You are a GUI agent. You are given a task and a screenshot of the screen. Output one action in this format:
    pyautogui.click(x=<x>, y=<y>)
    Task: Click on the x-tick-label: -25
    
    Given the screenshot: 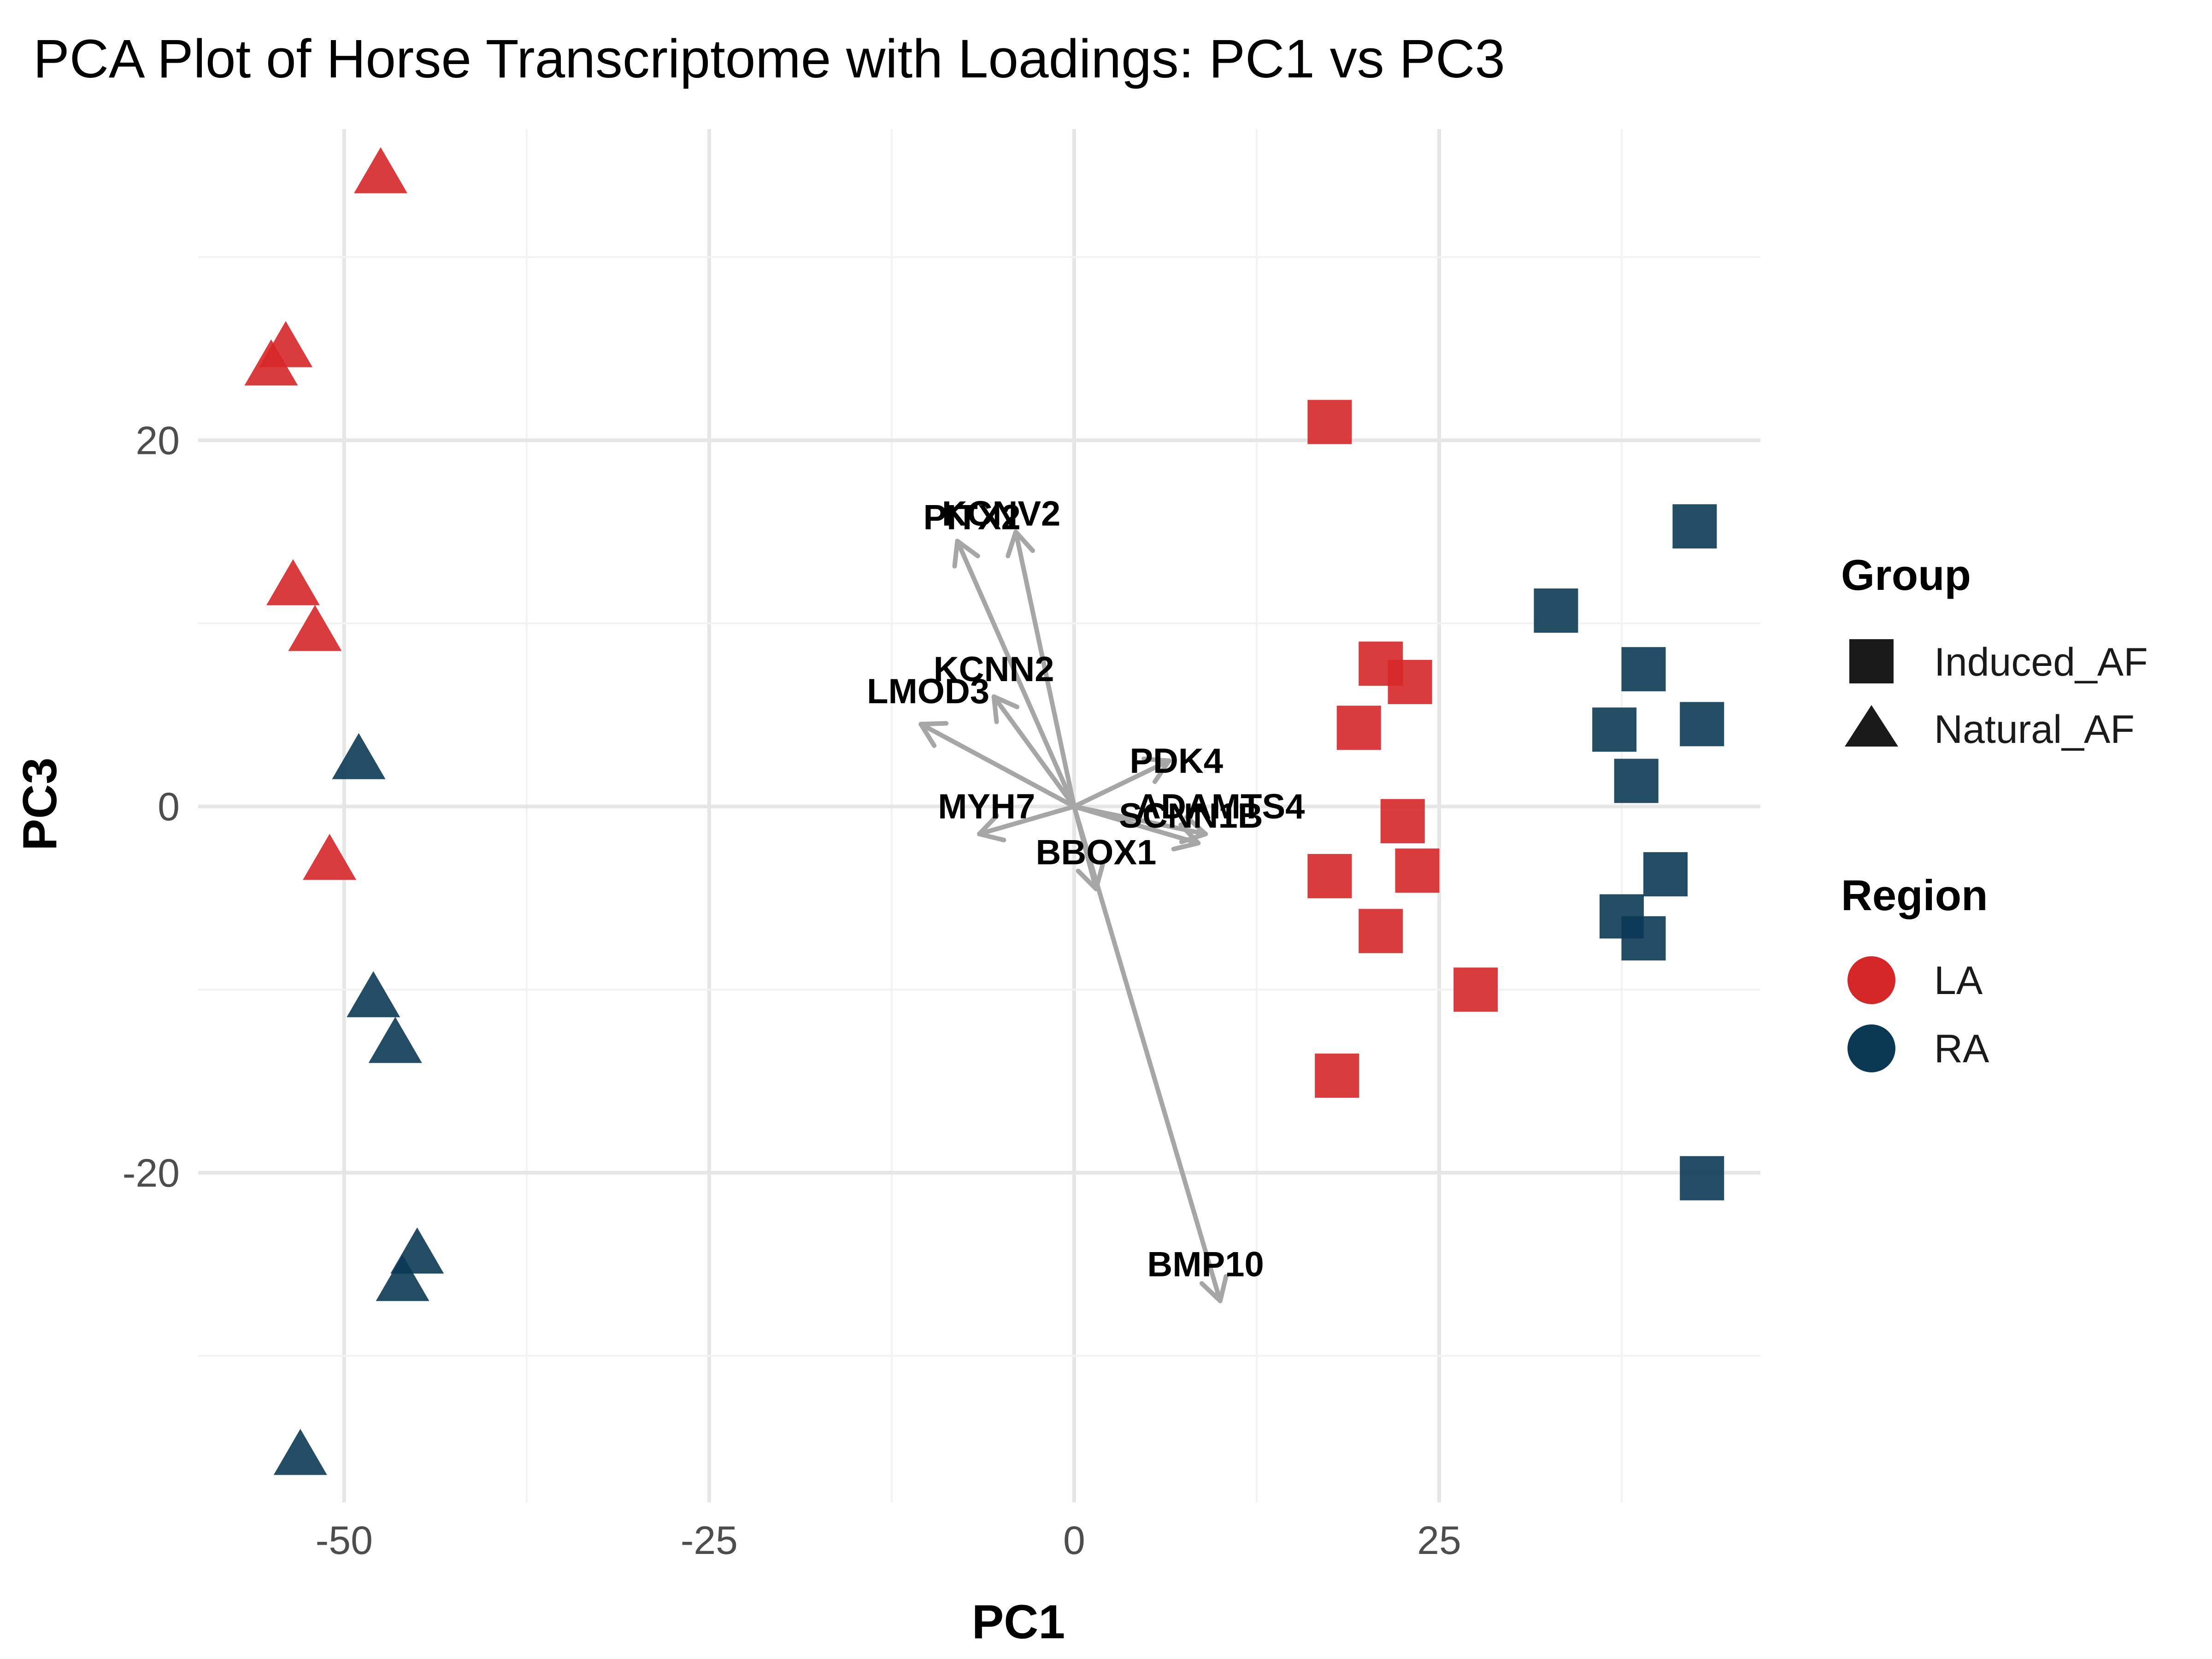 What is the action you would take?
    pyautogui.click(x=709, y=1540)
    